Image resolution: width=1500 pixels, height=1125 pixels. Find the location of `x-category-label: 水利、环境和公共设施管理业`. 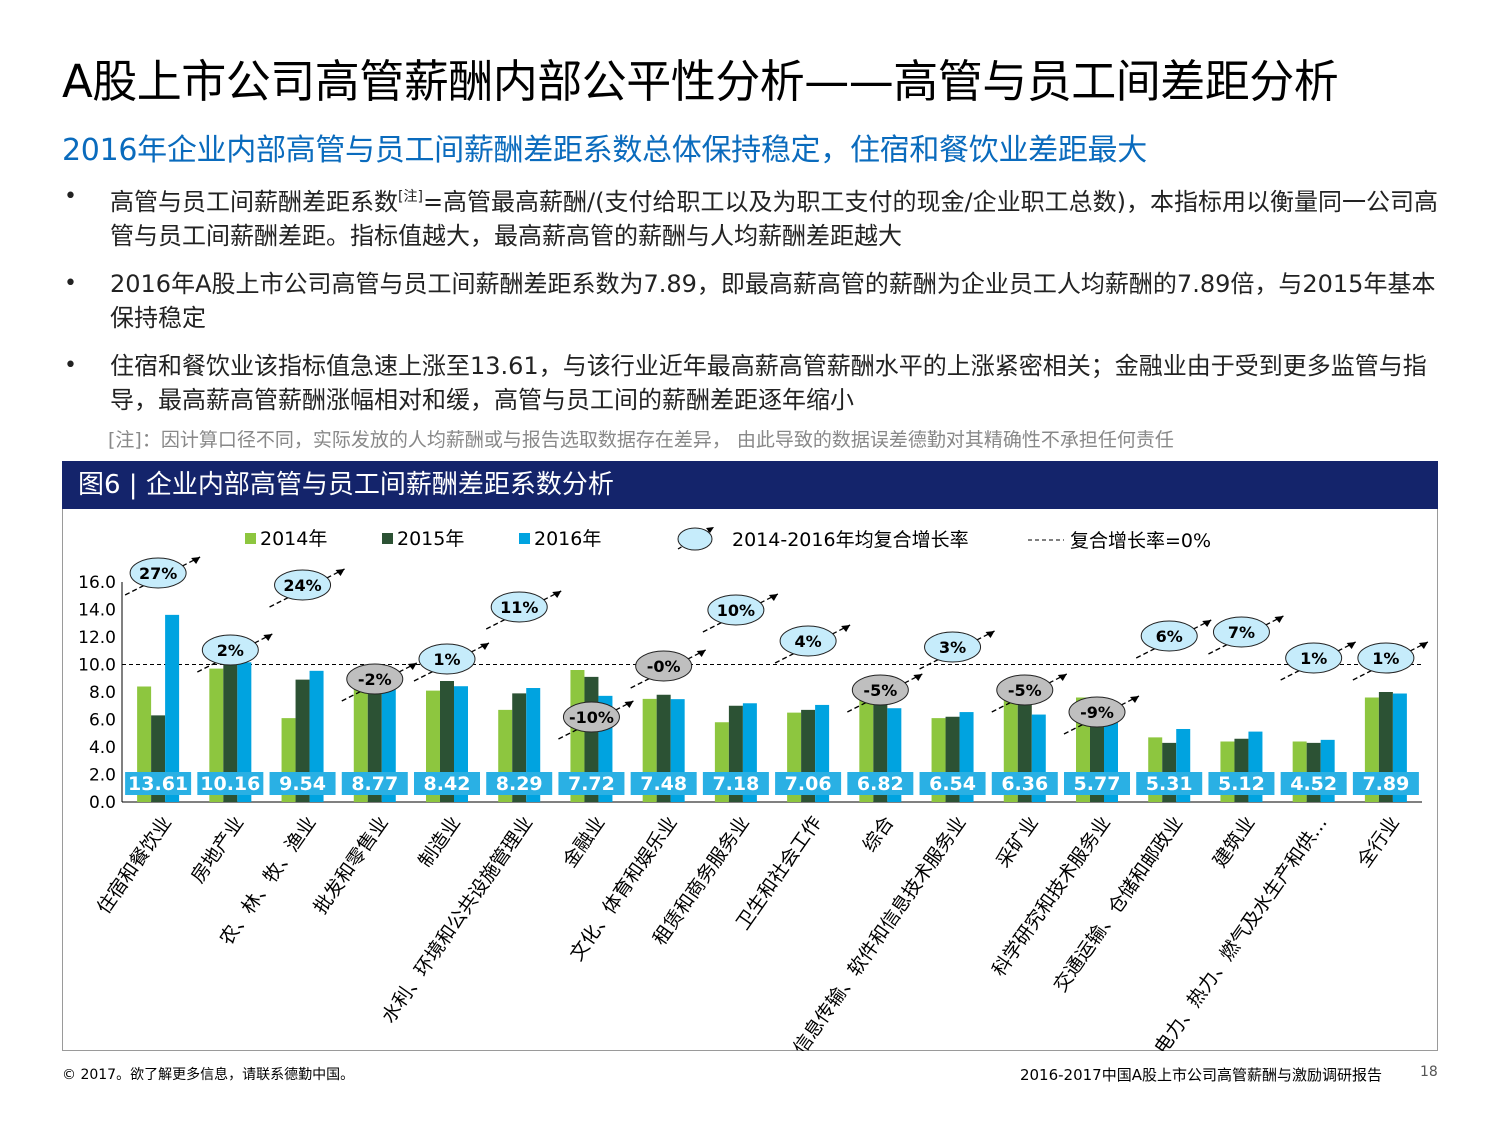

x-category-label: 水利、环境和公共设施管理业 is located at coordinates (458, 919).